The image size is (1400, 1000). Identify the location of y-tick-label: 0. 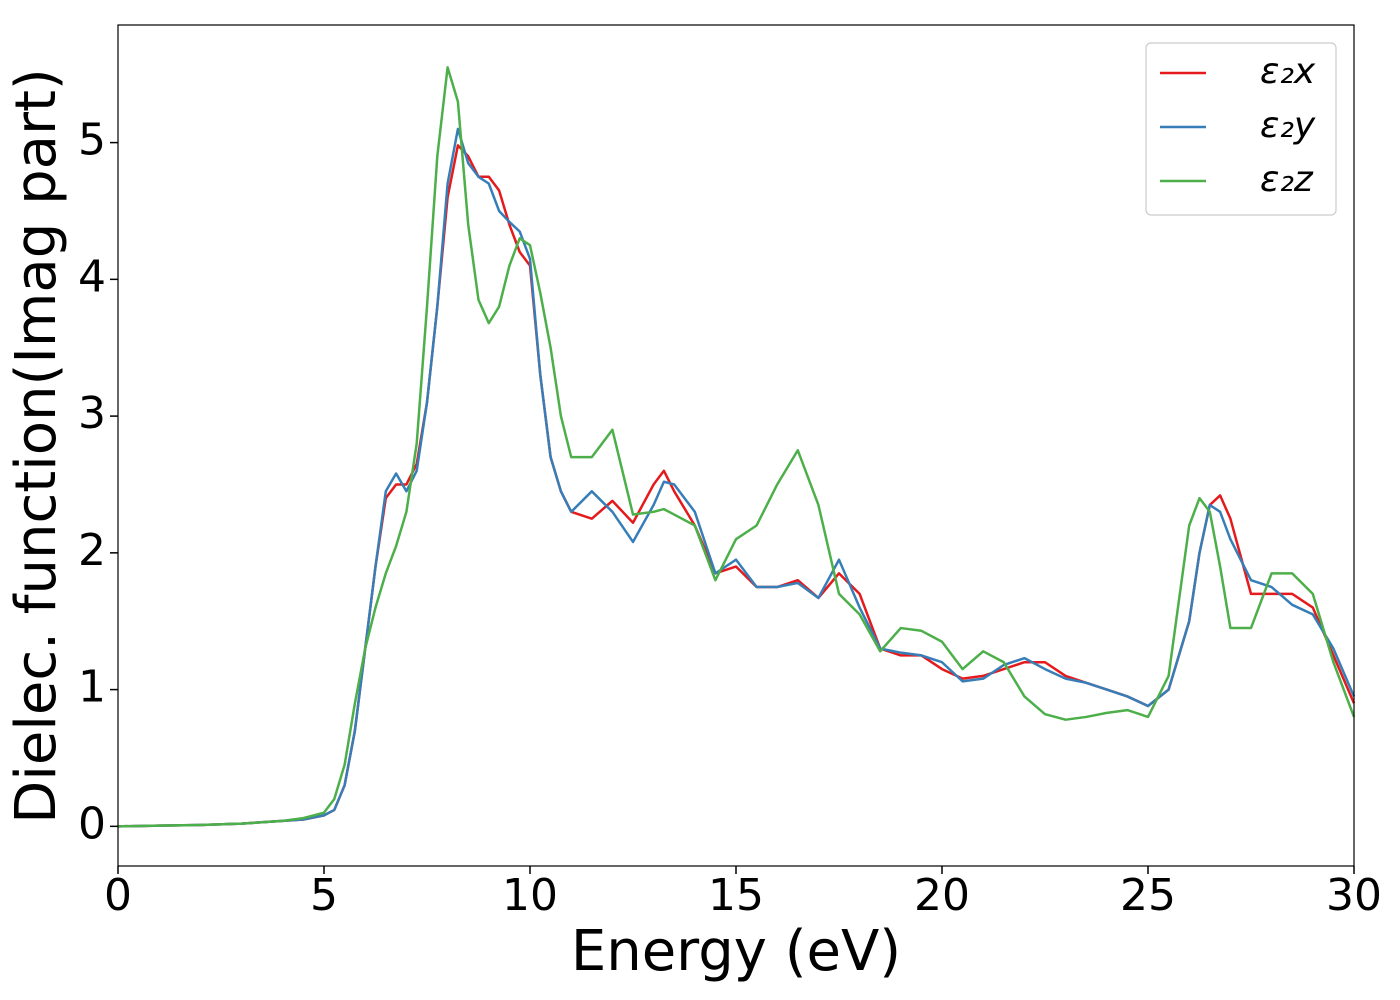
(92, 823).